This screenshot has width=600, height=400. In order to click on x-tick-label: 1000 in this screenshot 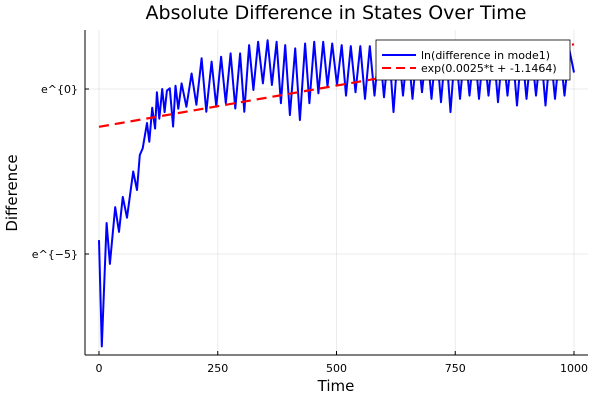, I will do `click(574, 368)`.